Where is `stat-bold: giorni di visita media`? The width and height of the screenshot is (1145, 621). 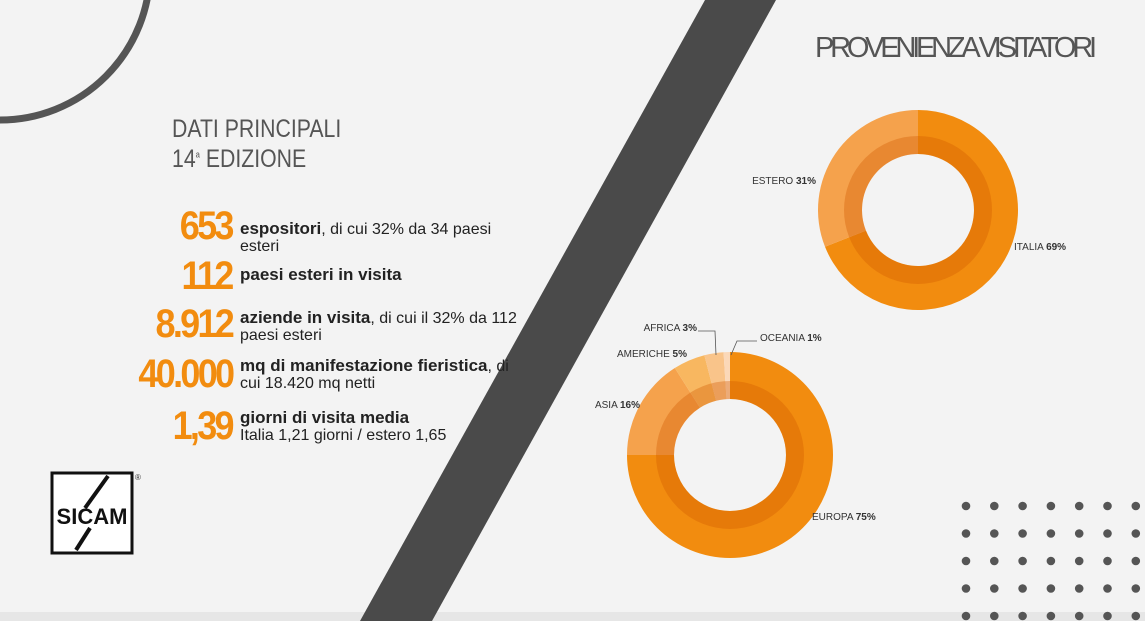 stat-bold: giorni di visita media is located at coordinates (325, 417).